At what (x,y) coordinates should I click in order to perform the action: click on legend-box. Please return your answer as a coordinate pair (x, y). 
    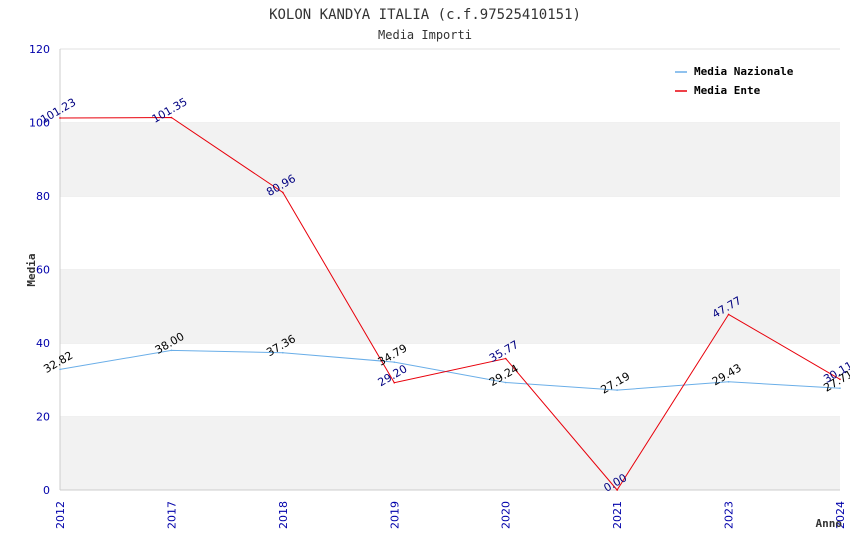
    Looking at the image, I should click on (739, 81).